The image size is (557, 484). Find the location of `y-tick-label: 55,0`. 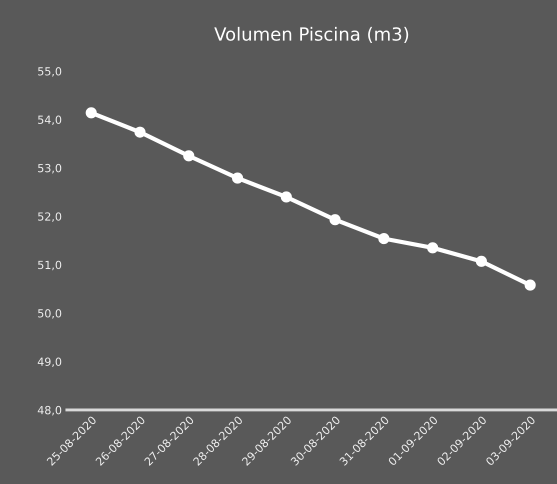

y-tick-label: 55,0 is located at coordinates (50, 72).